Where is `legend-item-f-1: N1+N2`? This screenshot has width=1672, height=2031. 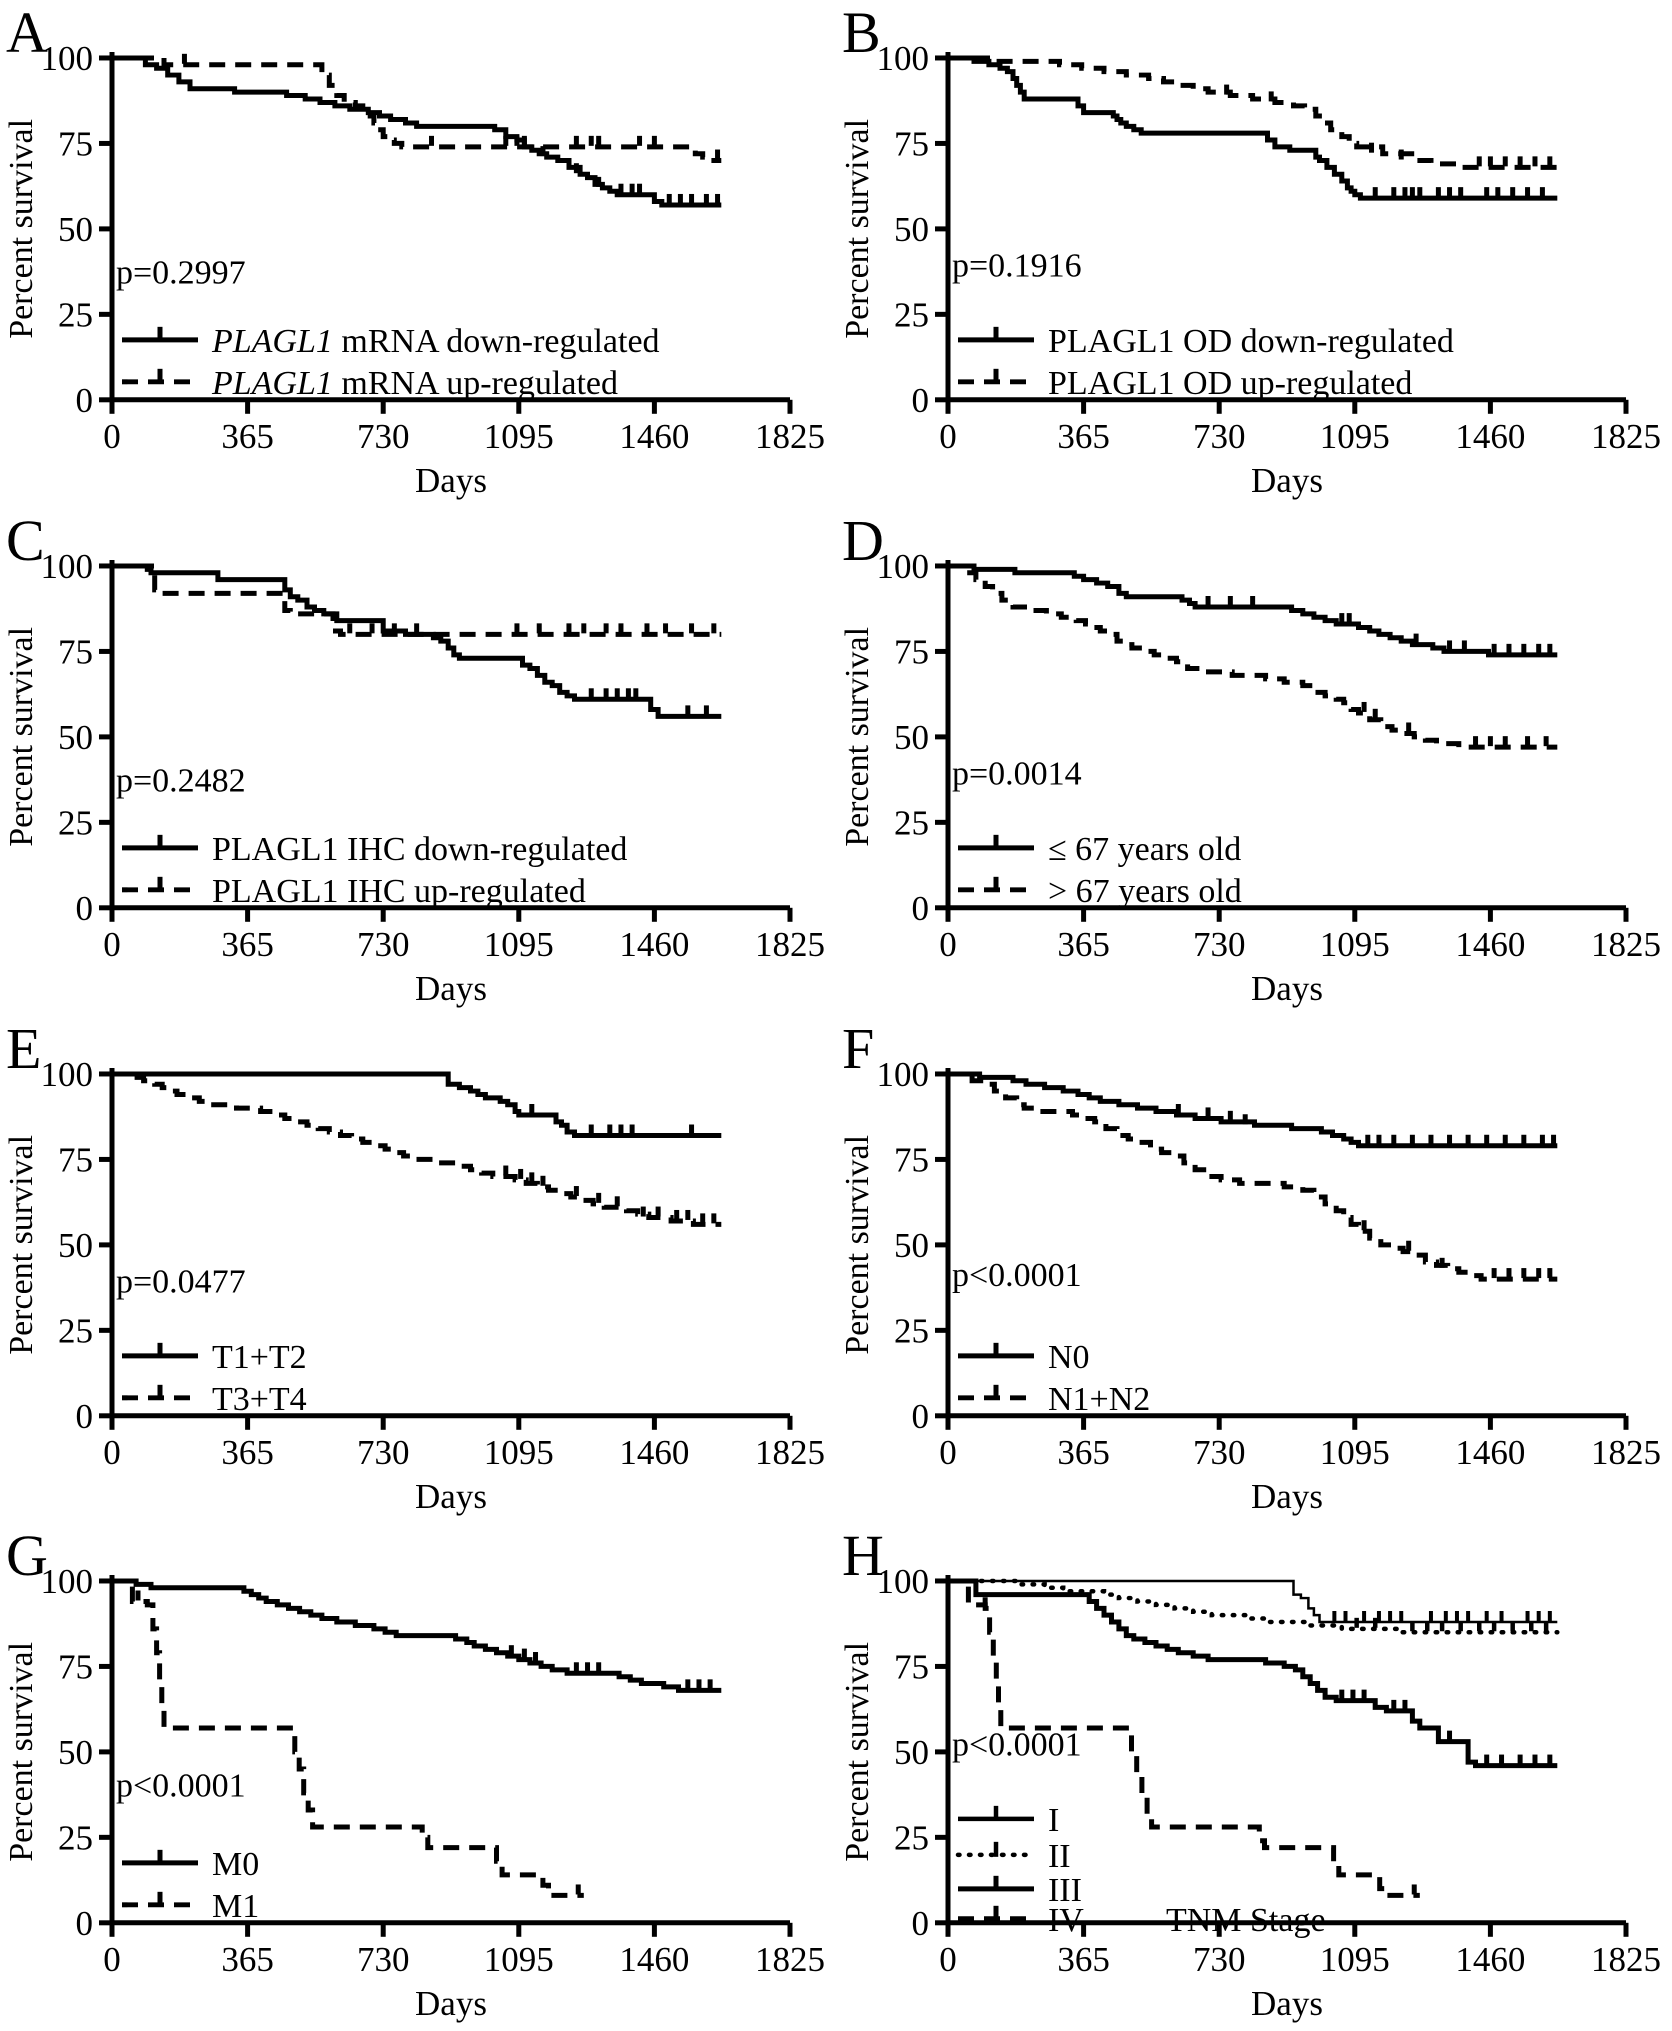
legend-item-f-1: N1+N2 is located at coordinates (1054, 1398).